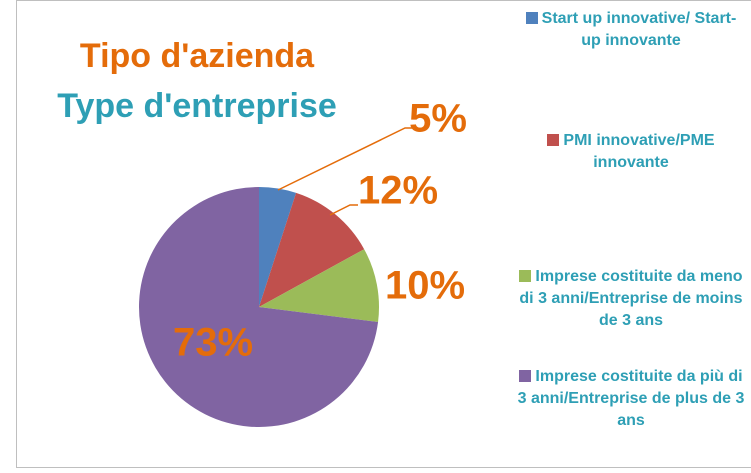  What do you see at coordinates (197, 106) in the screenshot?
I see `chart-subtitle: Type d'entreprise` at bounding box center [197, 106].